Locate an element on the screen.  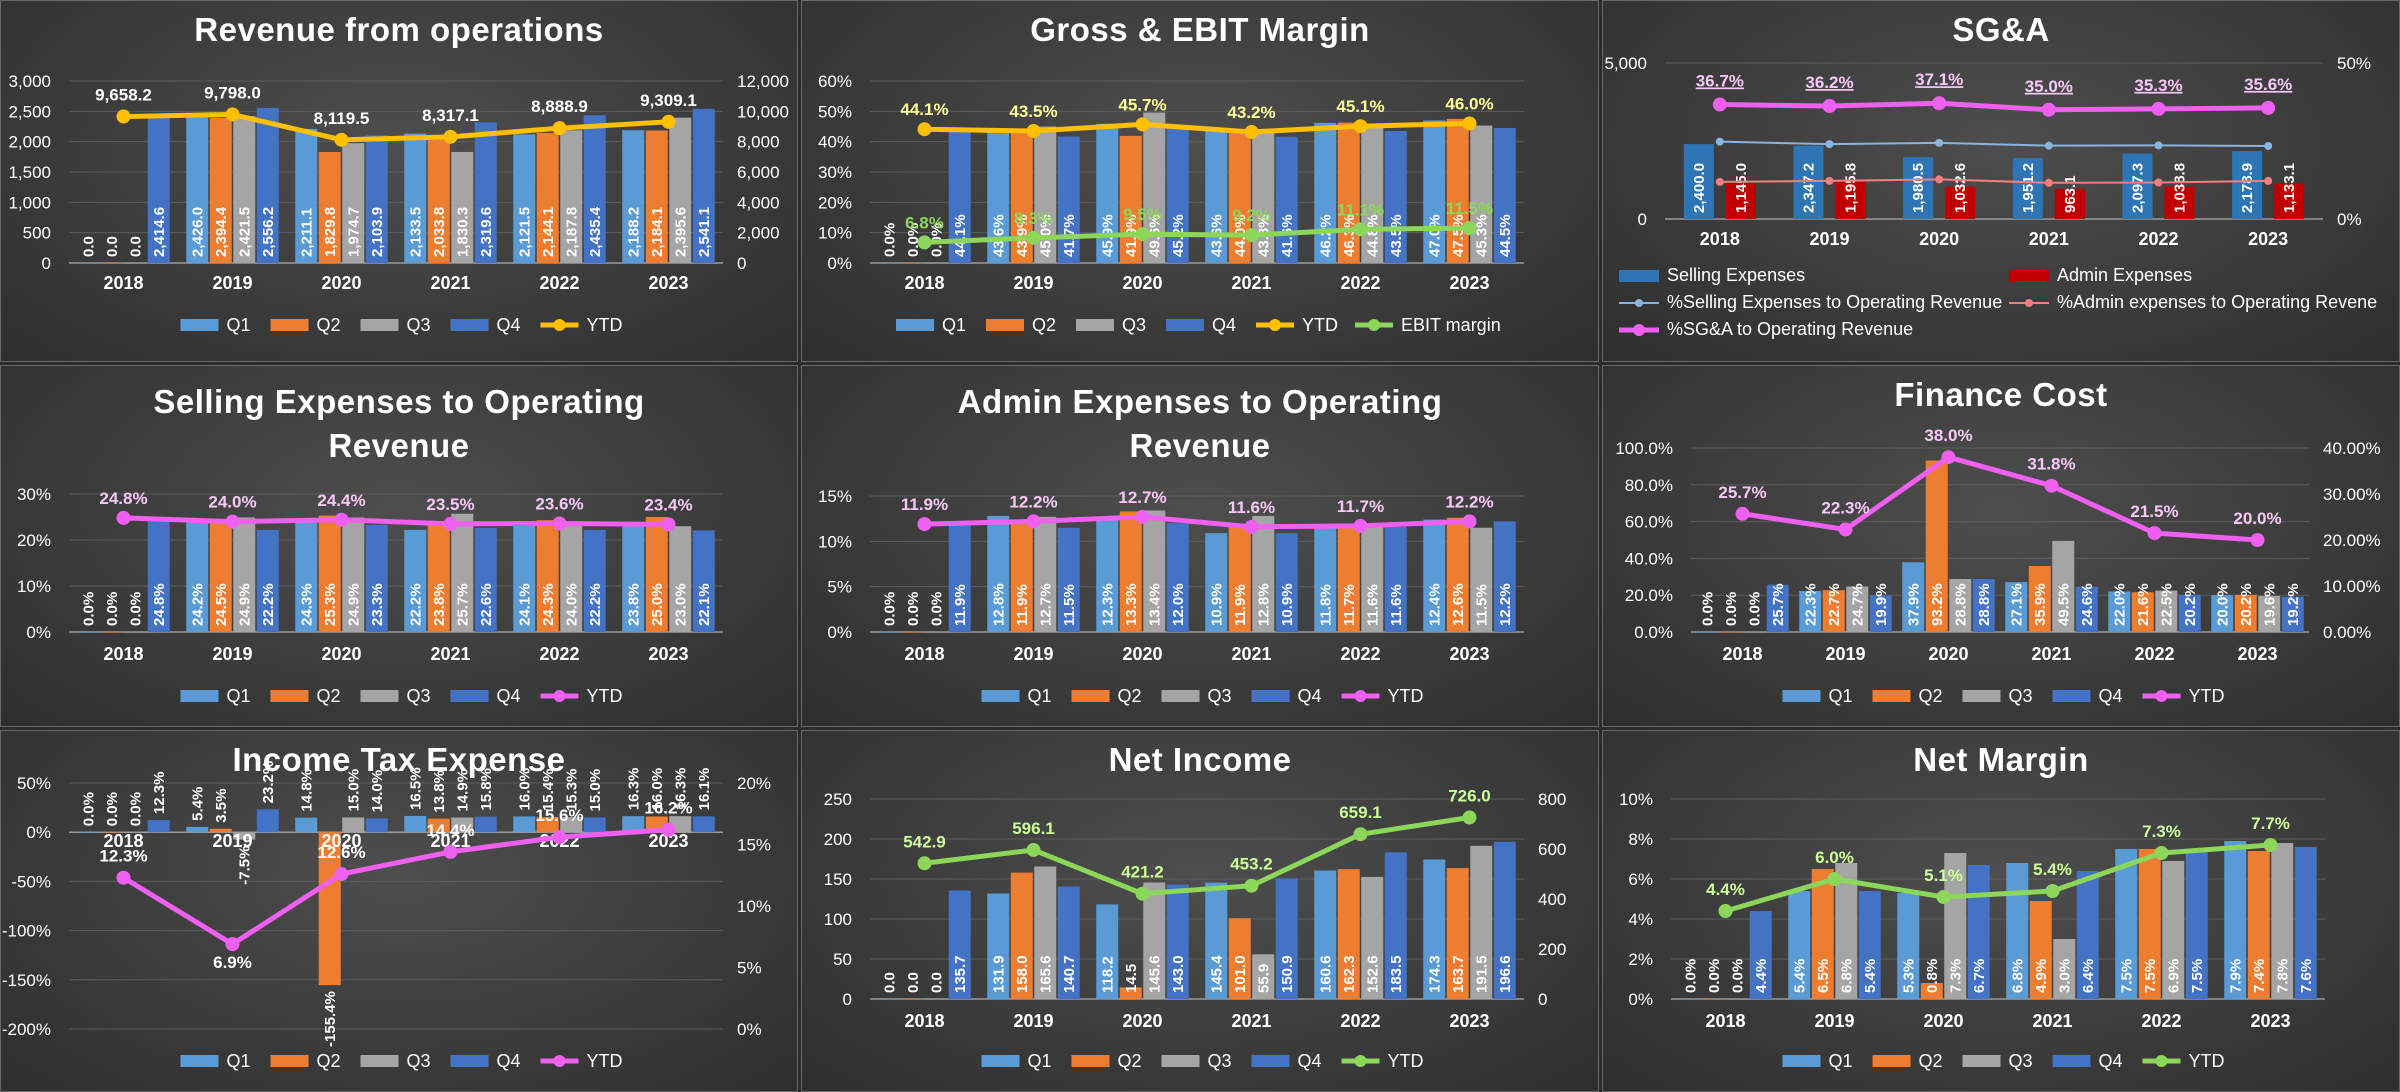
line-value-label: 8,888.9 is located at coordinates (559, 106).